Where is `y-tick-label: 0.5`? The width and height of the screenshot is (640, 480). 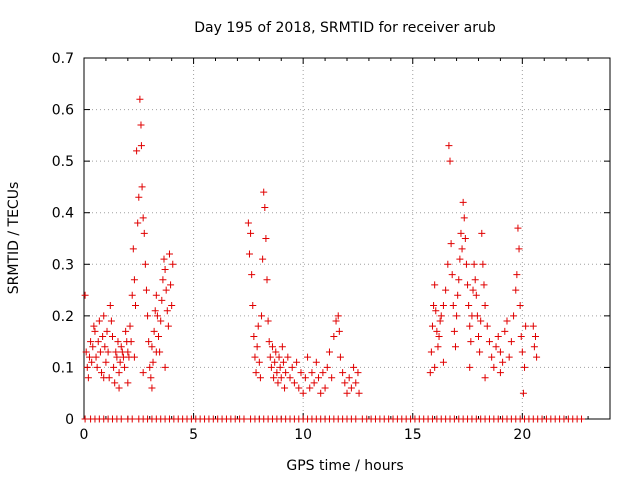
y-tick-label: 0.5 is located at coordinates (63, 162).